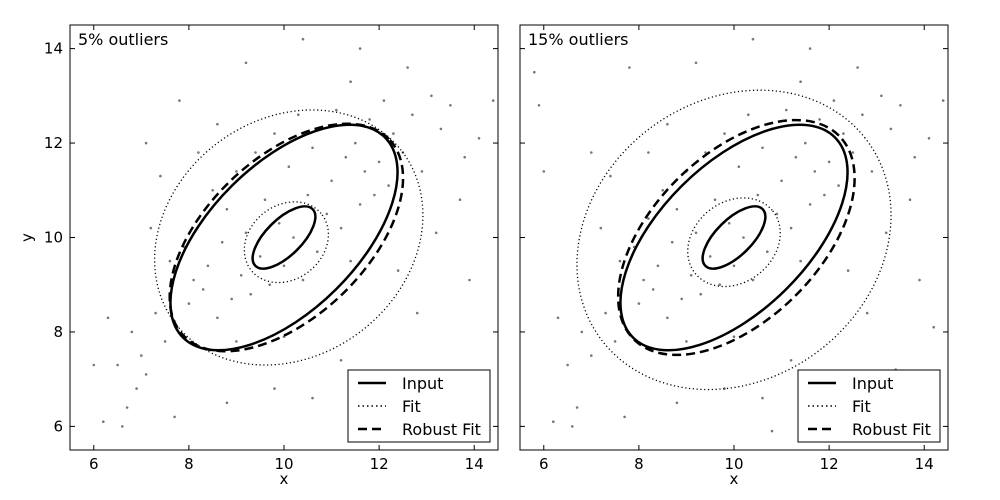 This screenshot has width=1000, height=500. I want to click on y-tick-label: 6, so click(58, 426).